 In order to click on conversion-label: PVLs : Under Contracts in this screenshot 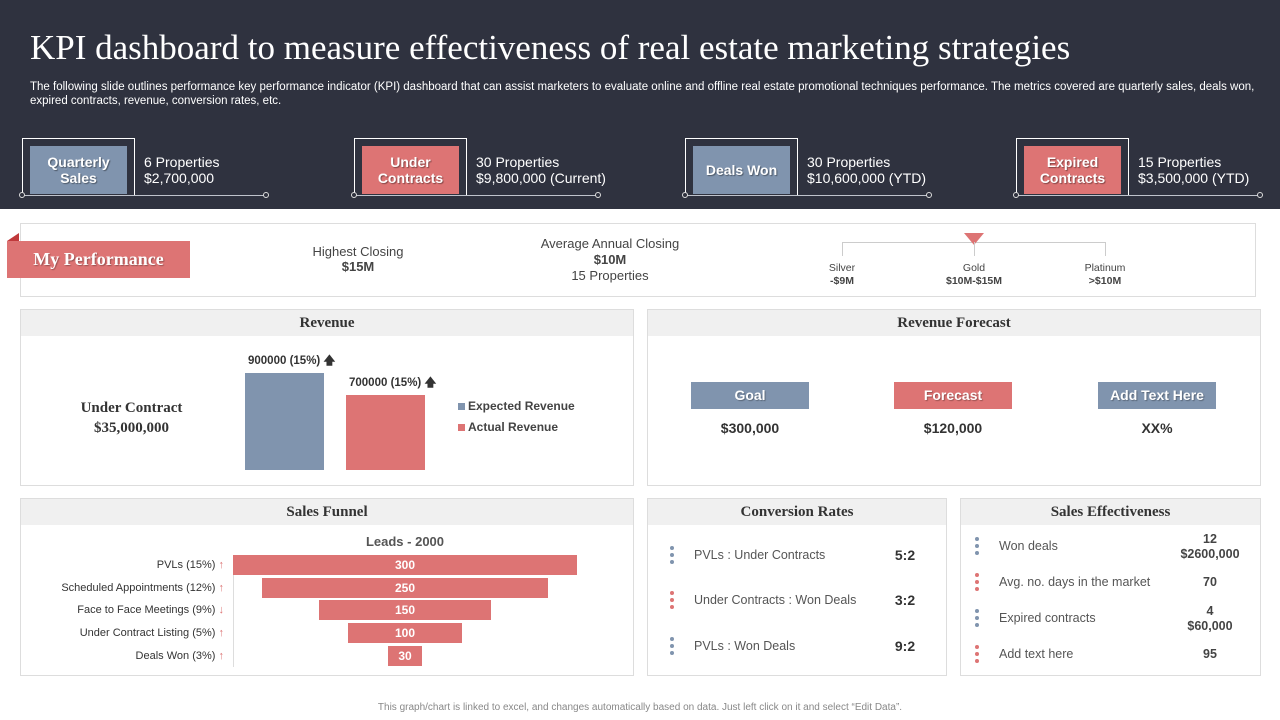, I will do `click(760, 555)`.